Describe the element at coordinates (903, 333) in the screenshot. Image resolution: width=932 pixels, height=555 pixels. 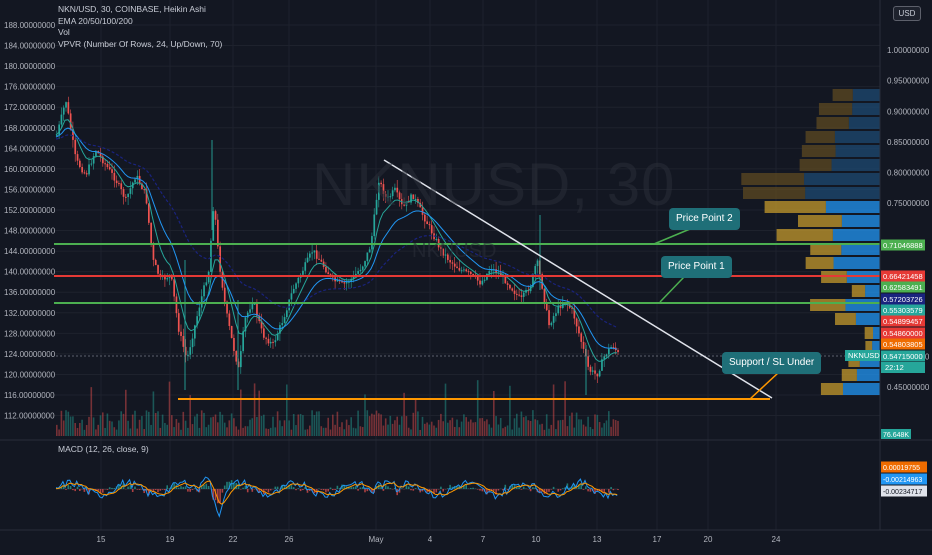
I see `price-tag-label: 0.54860000` at that location.